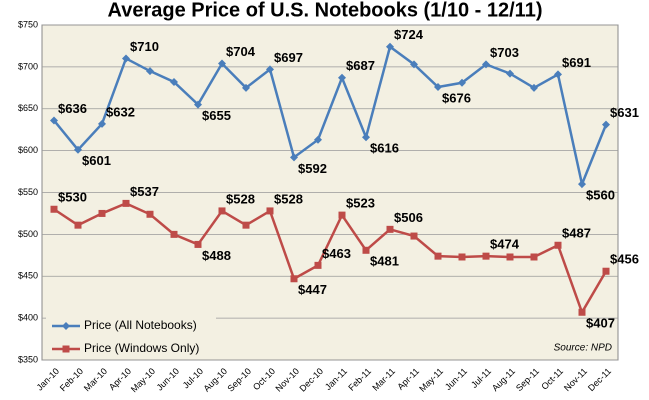 The width and height of the screenshot is (649, 400). What do you see at coordinates (384, 261) in the screenshot?
I see `data-label: $481` at bounding box center [384, 261].